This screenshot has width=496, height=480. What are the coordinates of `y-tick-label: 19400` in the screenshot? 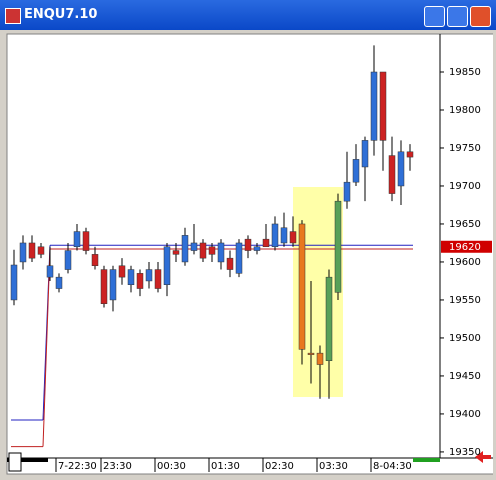 It's located at (465, 414).